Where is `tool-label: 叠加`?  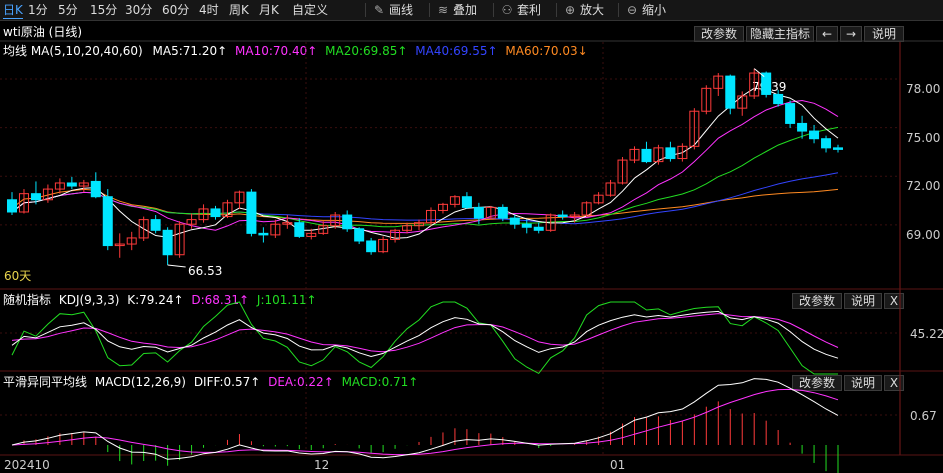
tool-label: 叠加 is located at coordinates (465, 10).